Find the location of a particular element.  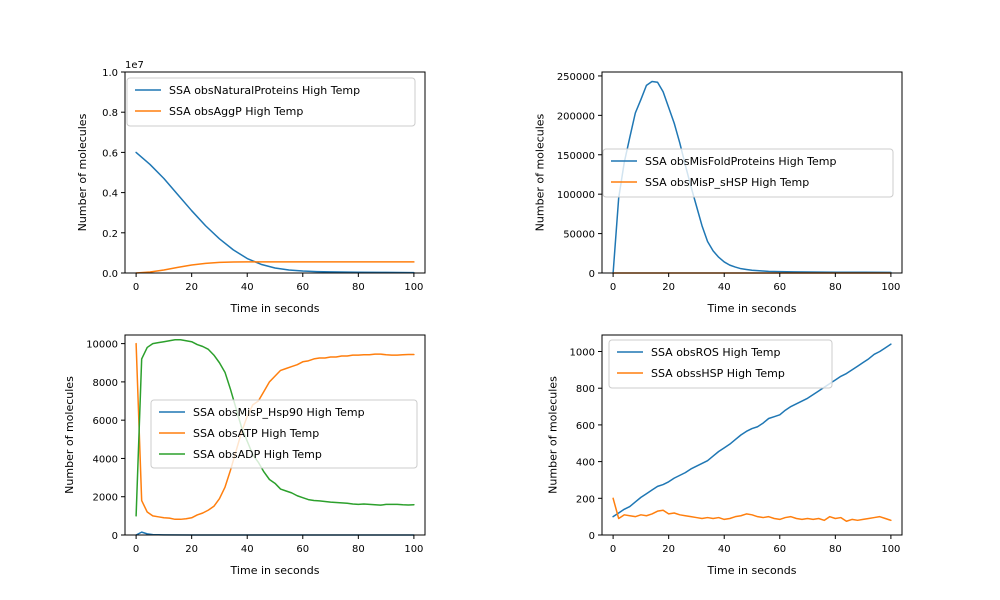

y-tick-label: 200000 is located at coordinates (576, 116).